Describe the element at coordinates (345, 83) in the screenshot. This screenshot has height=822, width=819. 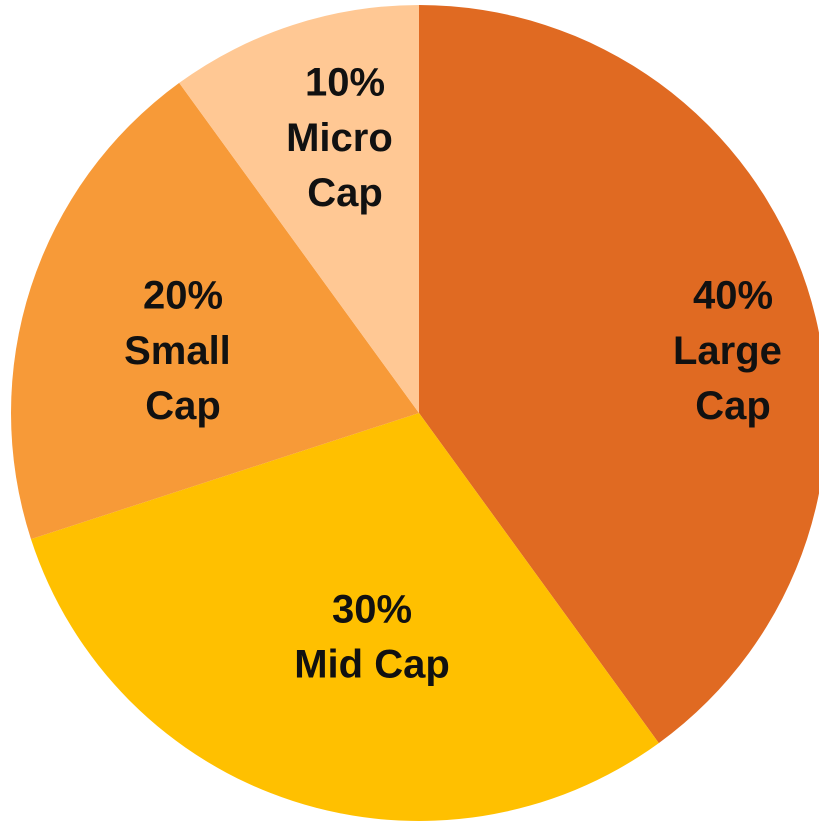
I see `value-label: 10%` at that location.